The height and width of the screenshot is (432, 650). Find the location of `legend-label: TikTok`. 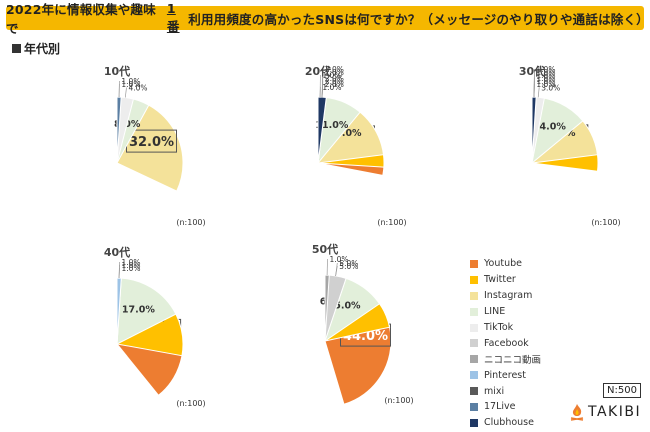

legend-label: TikTok is located at coordinates (499, 327).